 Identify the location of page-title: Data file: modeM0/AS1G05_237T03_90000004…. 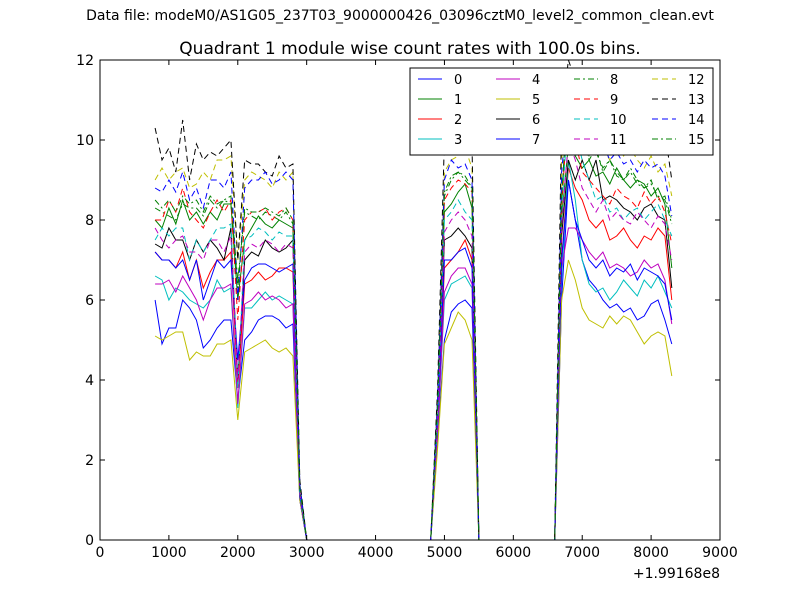
(400, 16).